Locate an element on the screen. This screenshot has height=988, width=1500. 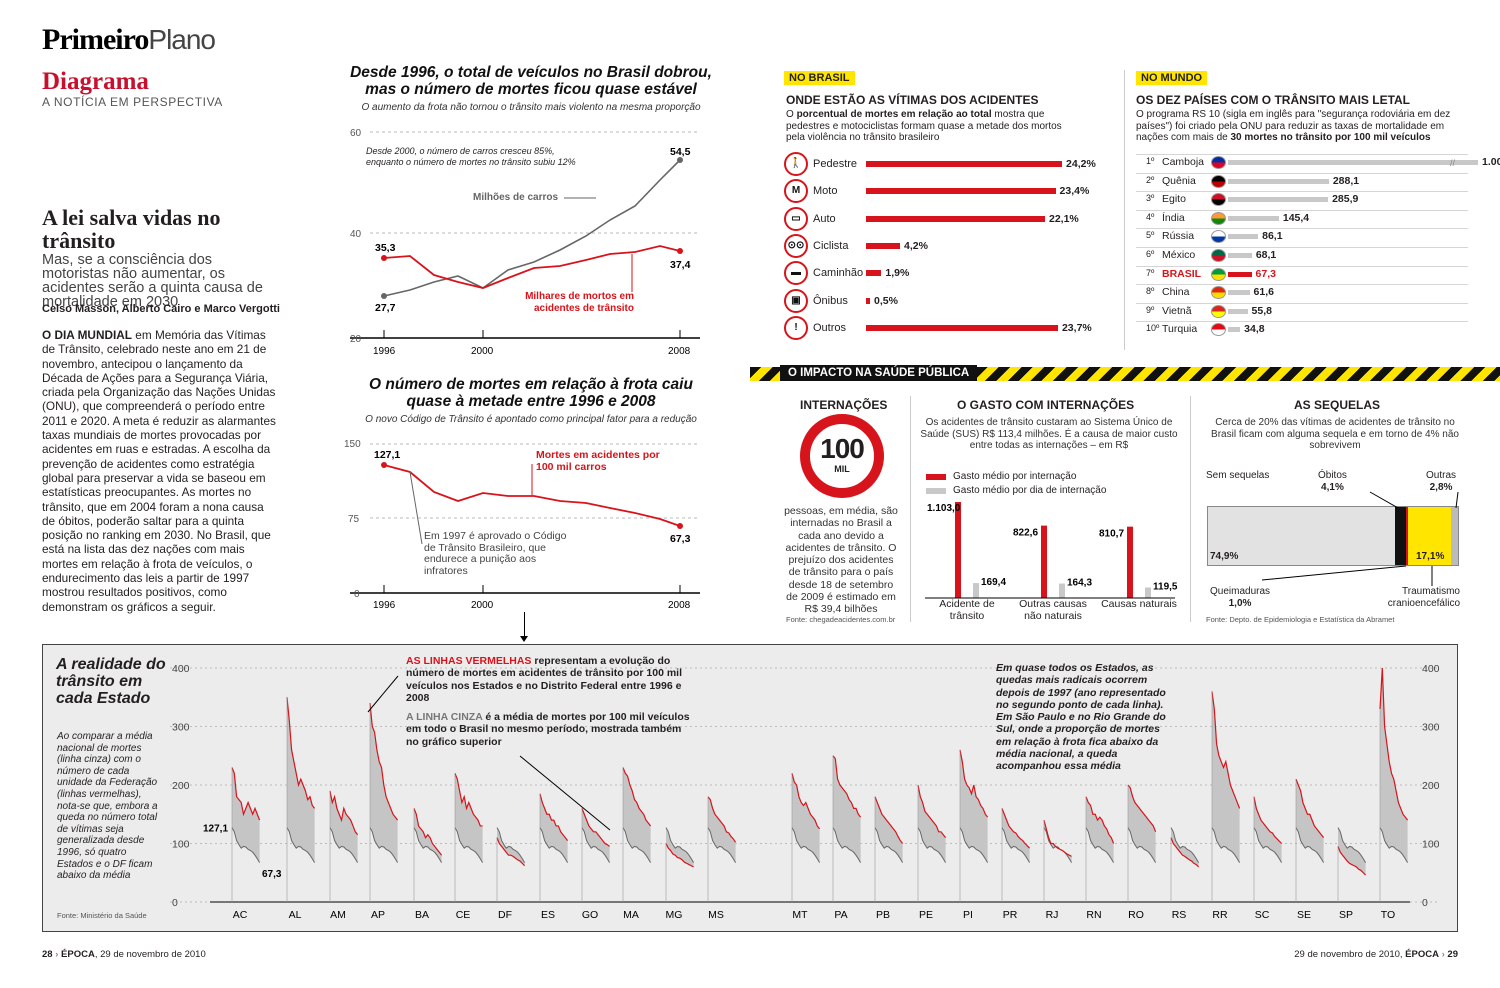
estados-ytick-right: 100 is located at coordinates (1431, 845).